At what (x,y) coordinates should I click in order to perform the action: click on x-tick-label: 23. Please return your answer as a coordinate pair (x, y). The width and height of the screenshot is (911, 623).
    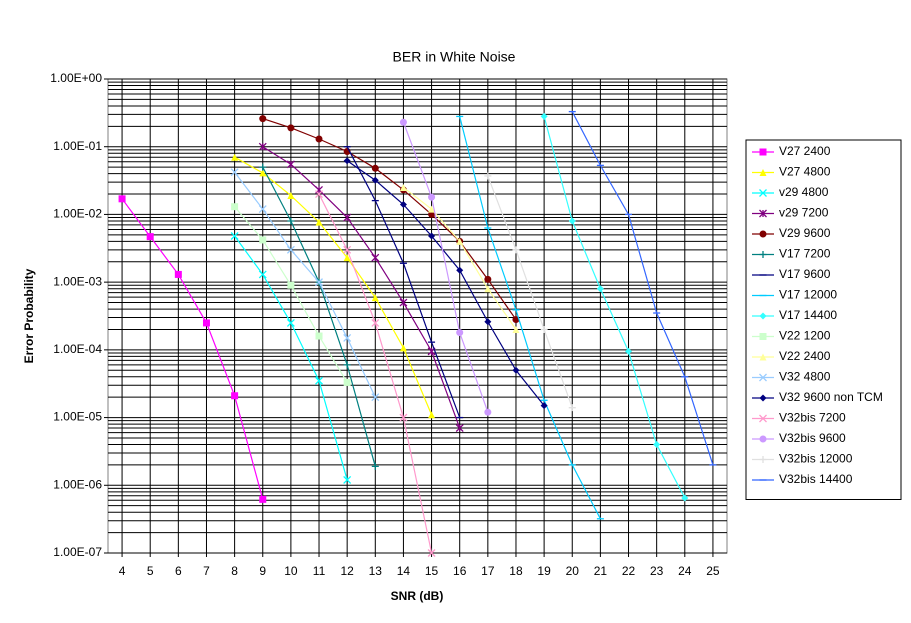
    Looking at the image, I should click on (657, 571).